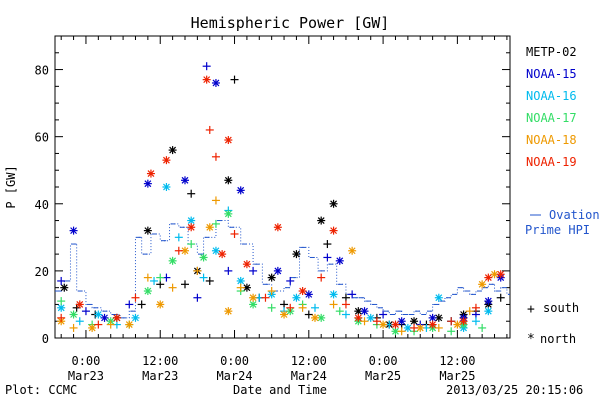  I want to click on y-tick-label: 20, so click(42, 272).